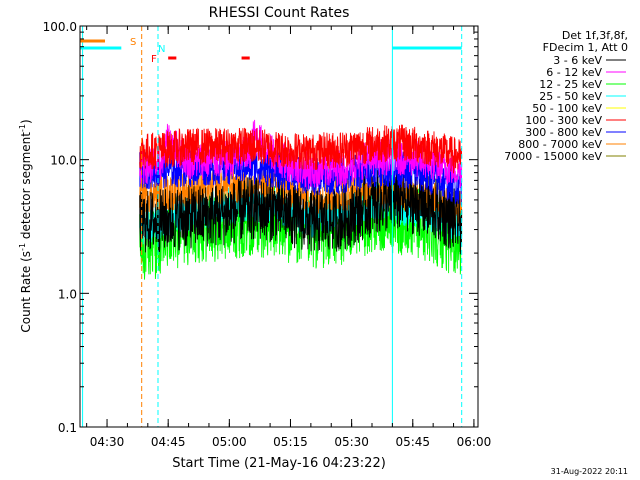 The image size is (640, 480). What do you see at coordinates (563, 120) in the screenshot?
I see `legend-label: 100 - 300 keV` at bounding box center [563, 120].